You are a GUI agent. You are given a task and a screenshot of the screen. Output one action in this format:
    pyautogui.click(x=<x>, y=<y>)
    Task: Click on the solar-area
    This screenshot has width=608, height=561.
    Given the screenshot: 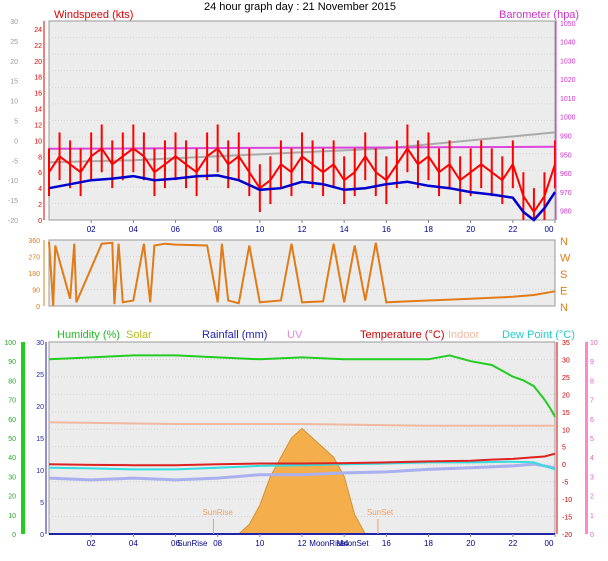 What is the action you would take?
    pyautogui.click(x=302, y=481)
    